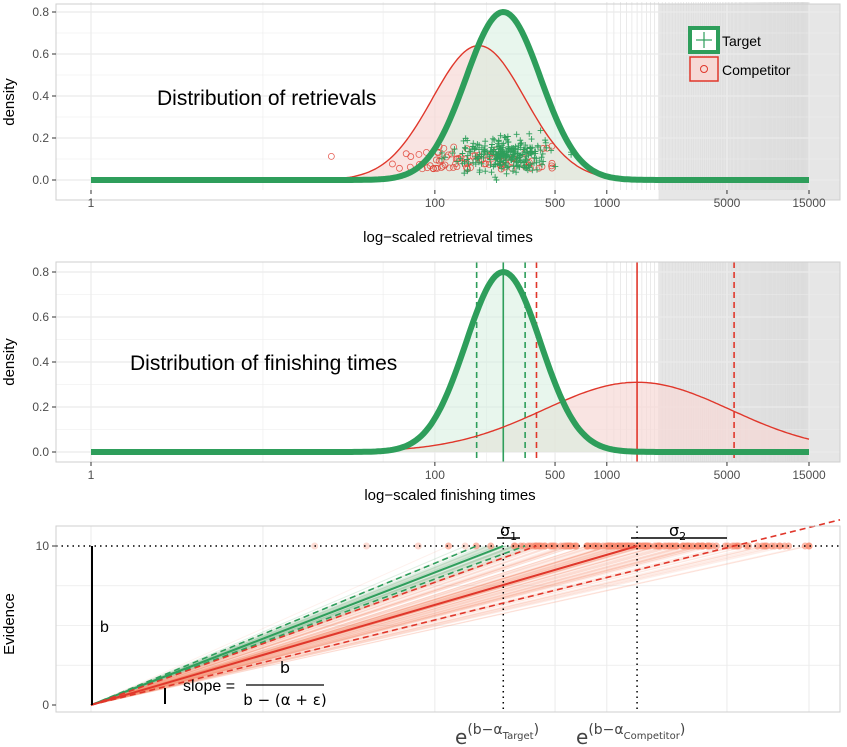 The height and width of the screenshot is (747, 847). Describe the element at coordinates (727, 475) in the screenshot. I see `x-tick-label: 5000` at that location.